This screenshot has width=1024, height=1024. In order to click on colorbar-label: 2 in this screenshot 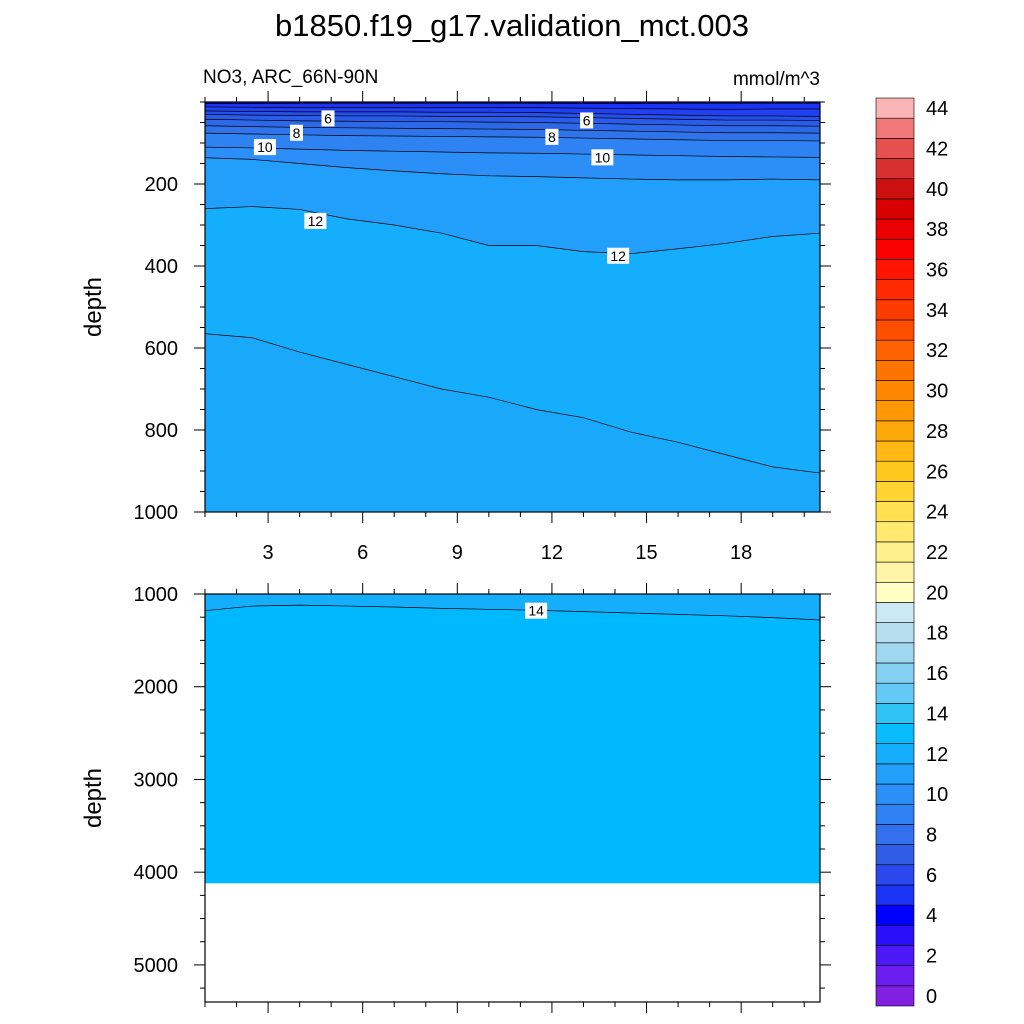, I will do `click(931, 957)`.